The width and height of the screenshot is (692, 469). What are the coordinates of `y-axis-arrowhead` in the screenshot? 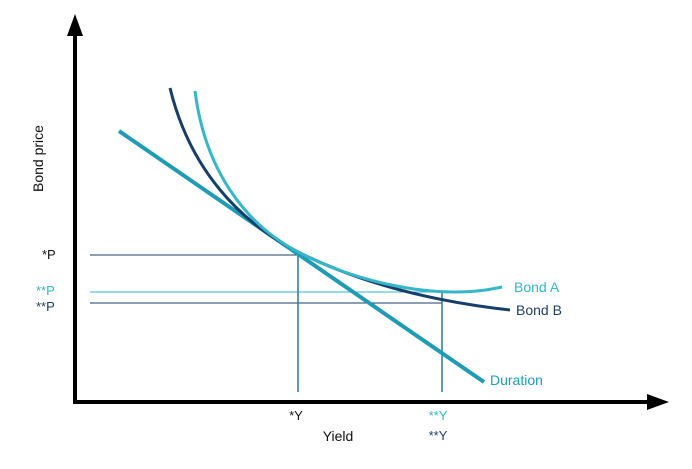 It's located at (75, 25).